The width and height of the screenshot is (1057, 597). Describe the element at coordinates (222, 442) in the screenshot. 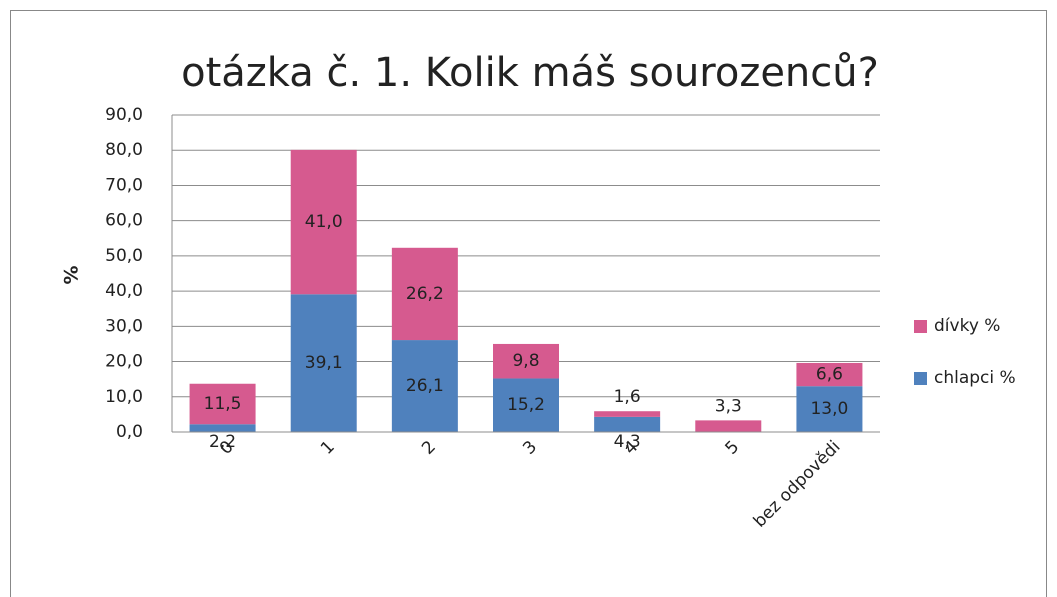

I see `data-label: 2,2` at that location.